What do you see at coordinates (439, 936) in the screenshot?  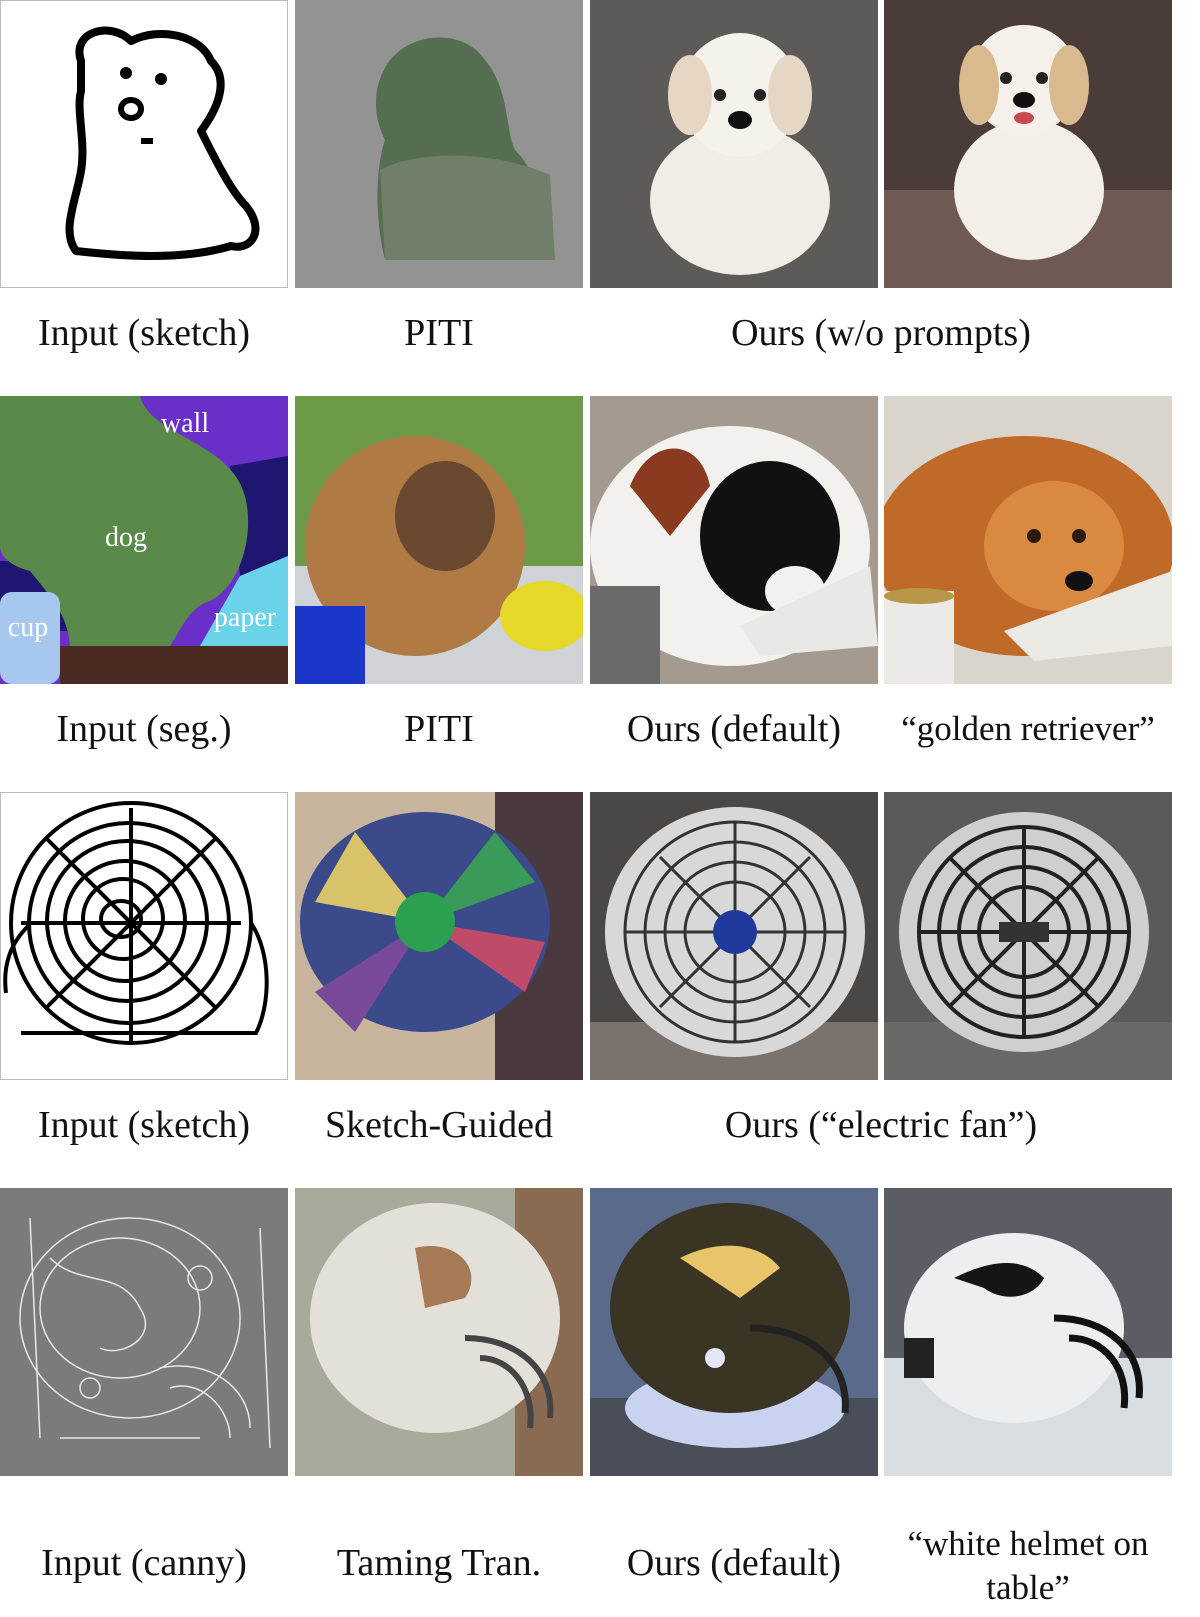 I see `row3-baseline-image` at bounding box center [439, 936].